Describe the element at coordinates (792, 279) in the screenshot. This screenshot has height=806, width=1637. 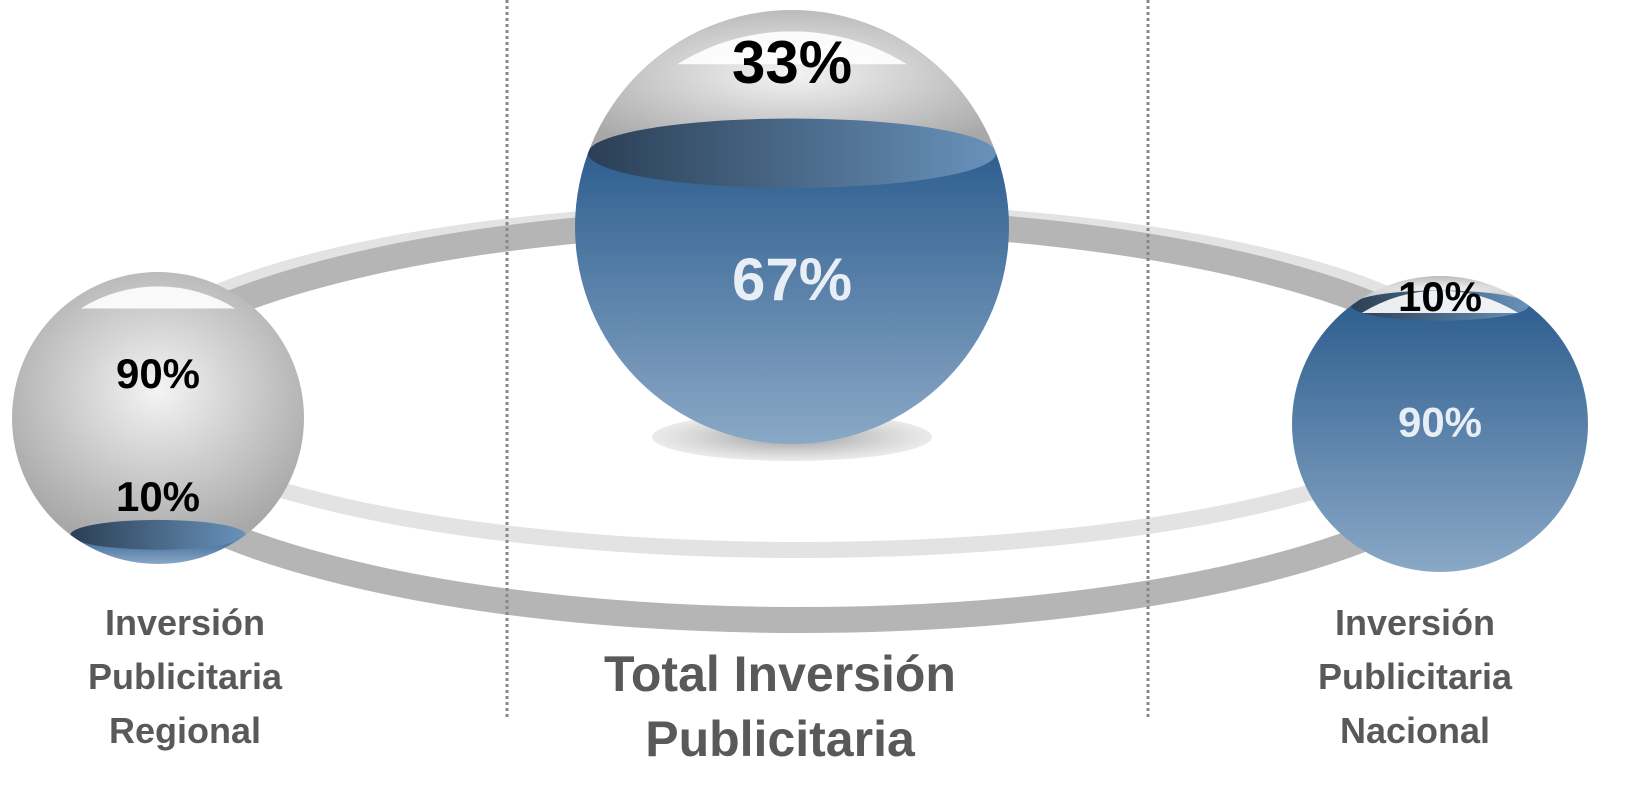
I see `value-label: 67%` at that location.